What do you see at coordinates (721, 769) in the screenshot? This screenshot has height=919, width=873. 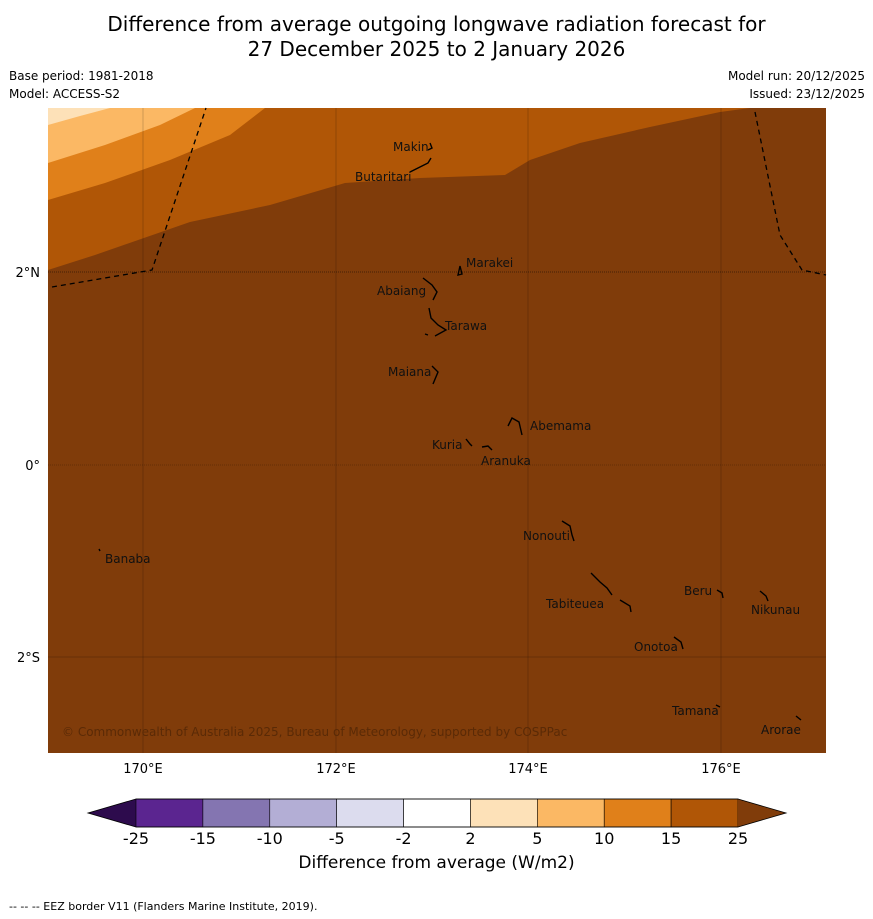 I see `lon-label: 176°E` at bounding box center [721, 769].